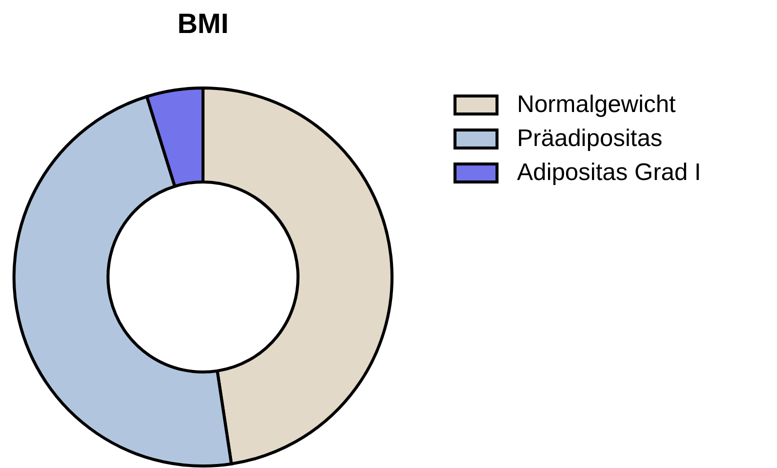  I want to click on legend-label: Adipositas Grad I, so click(609, 173).